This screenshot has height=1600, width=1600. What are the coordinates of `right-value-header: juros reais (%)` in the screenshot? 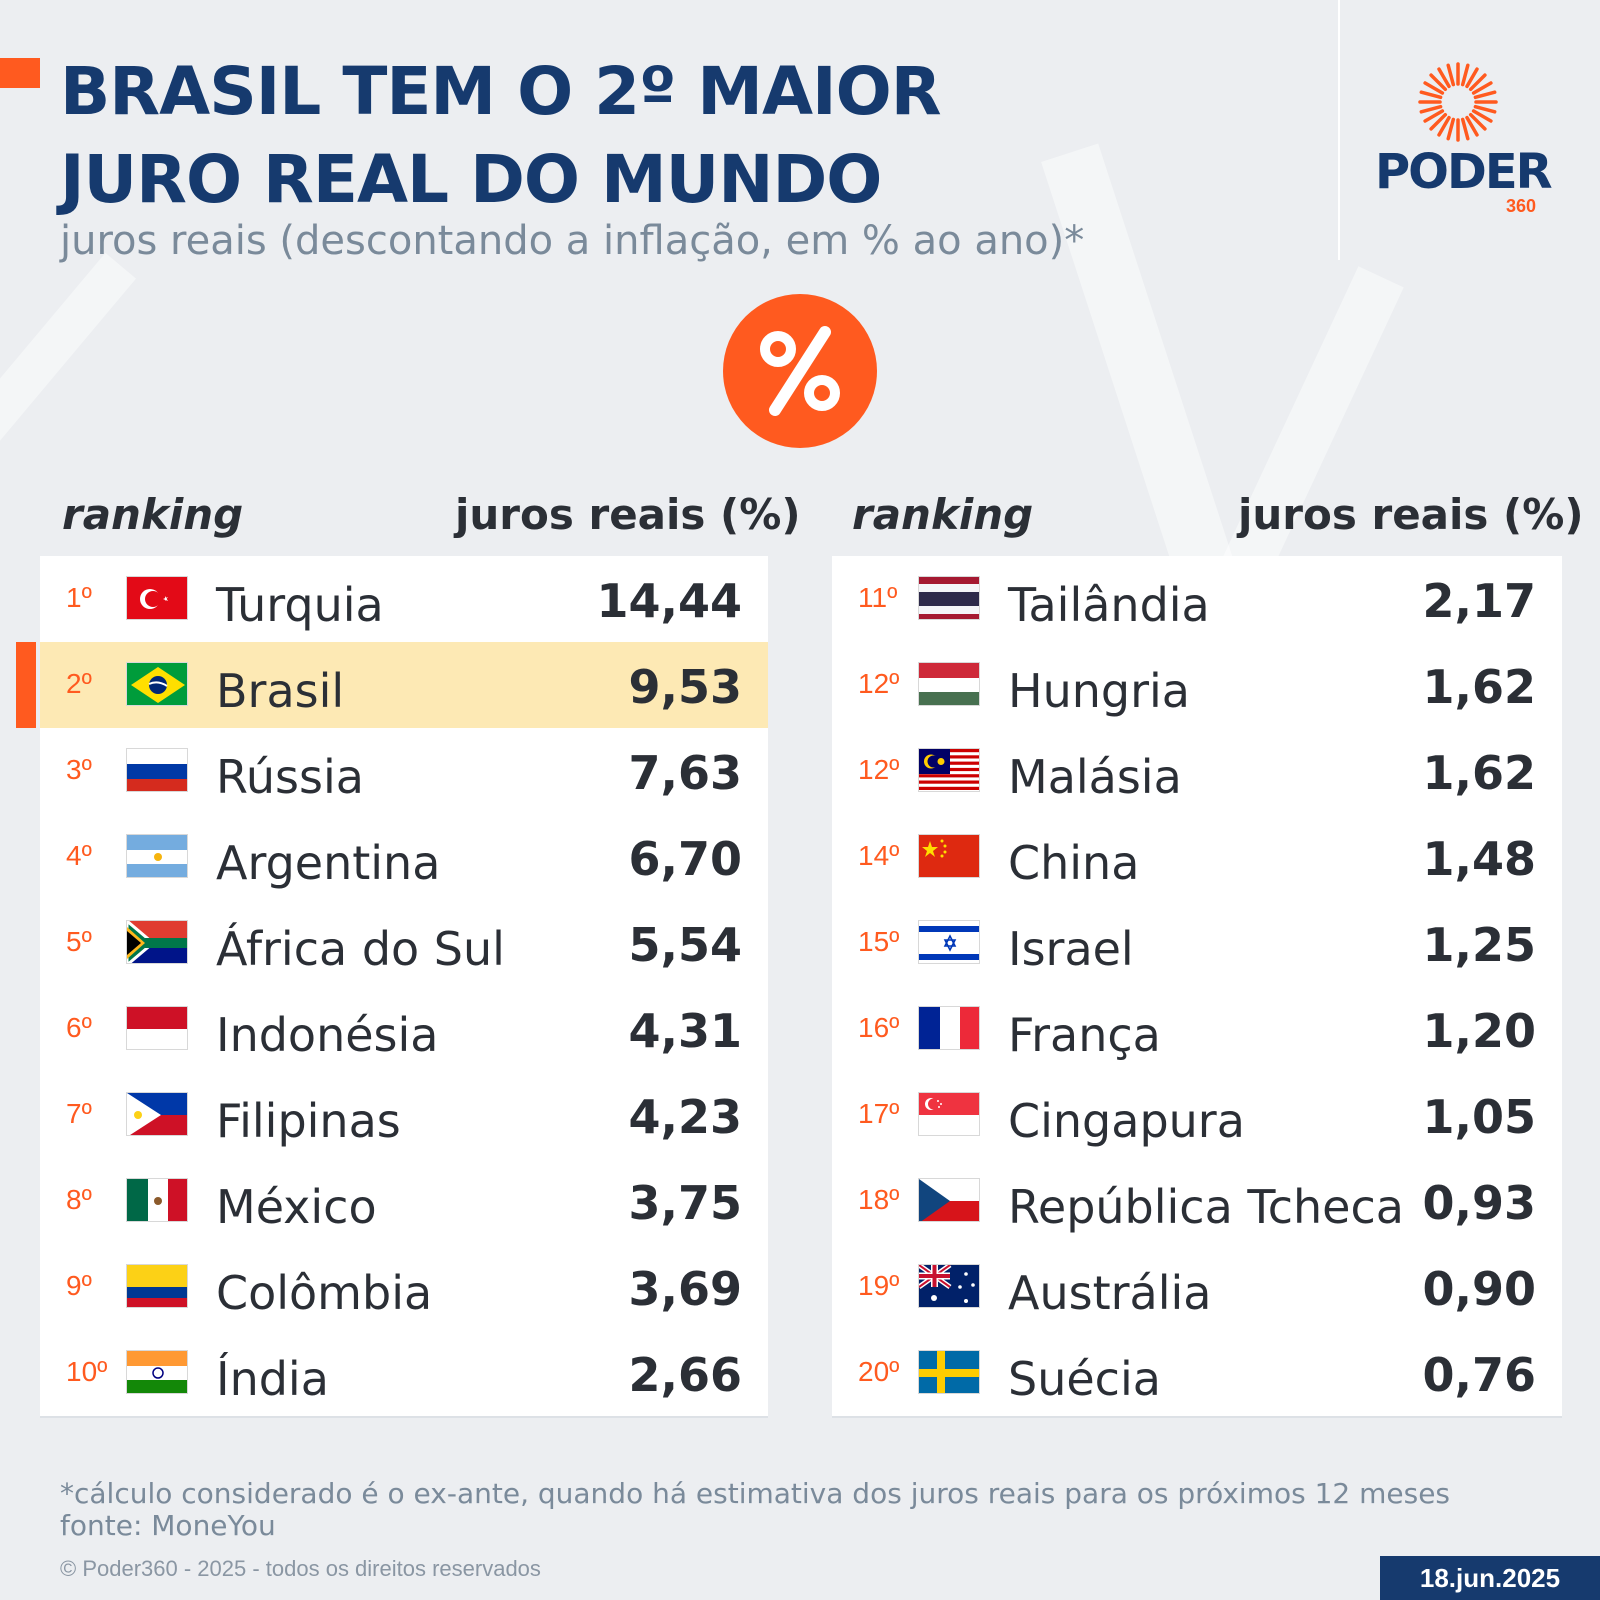 It's located at (1411, 514).